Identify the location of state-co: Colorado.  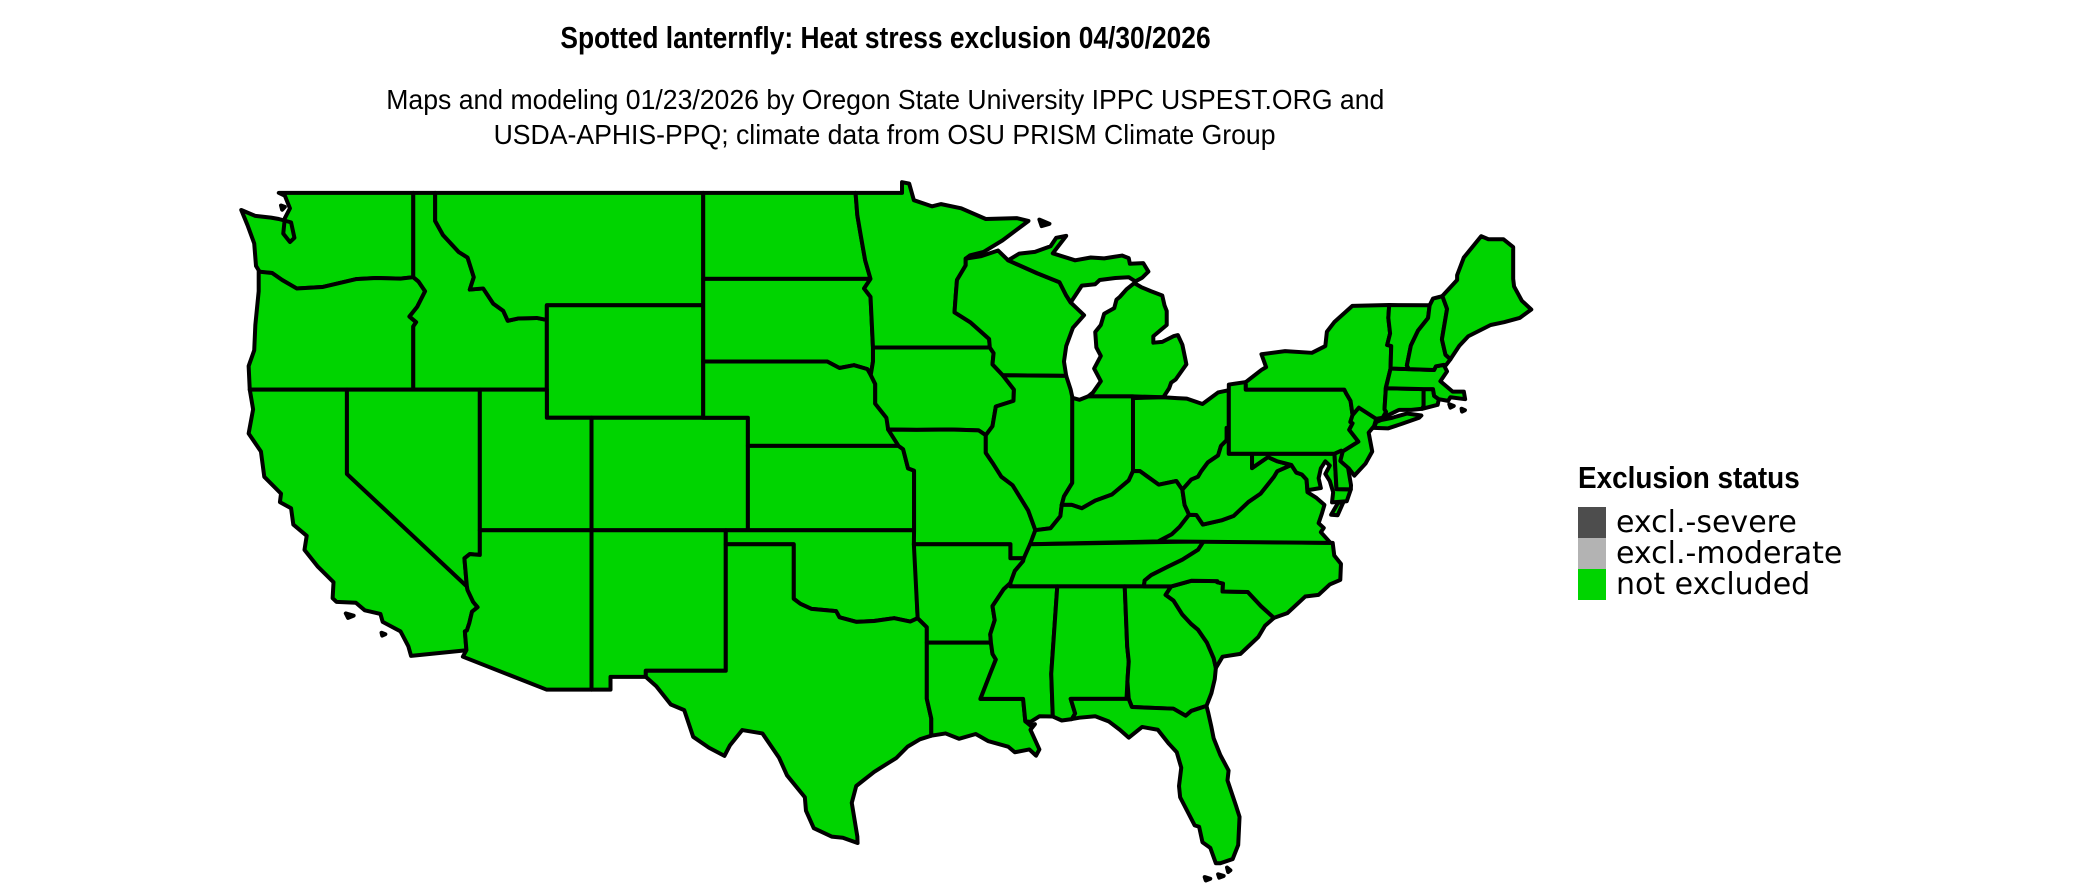
(670, 474).